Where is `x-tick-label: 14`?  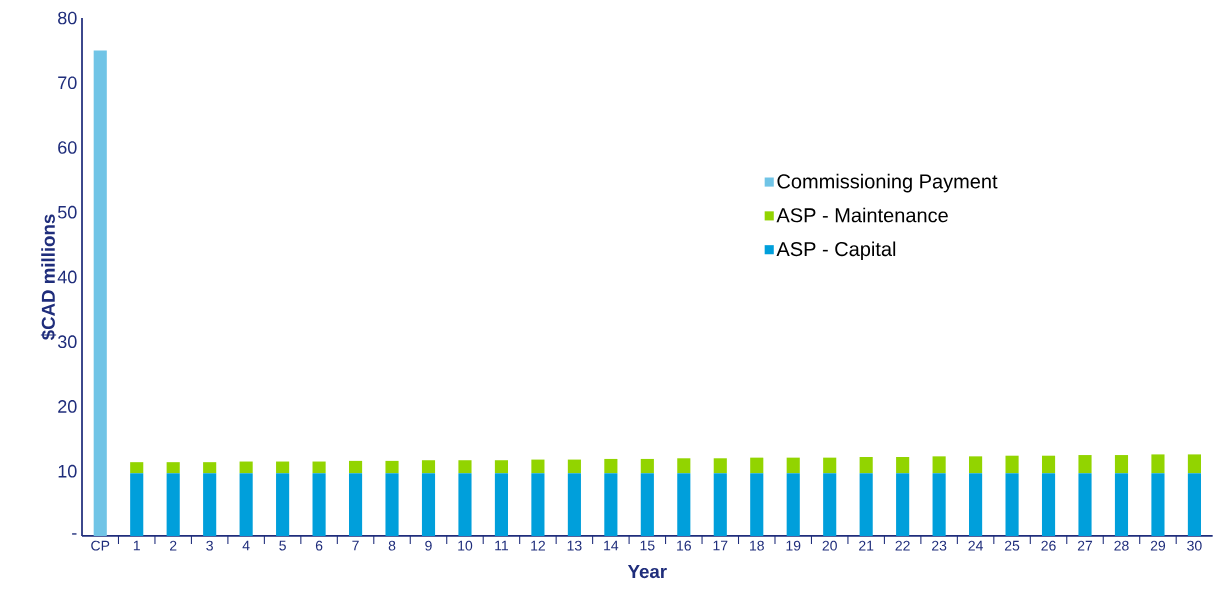
x-tick-label: 14 is located at coordinates (611, 545).